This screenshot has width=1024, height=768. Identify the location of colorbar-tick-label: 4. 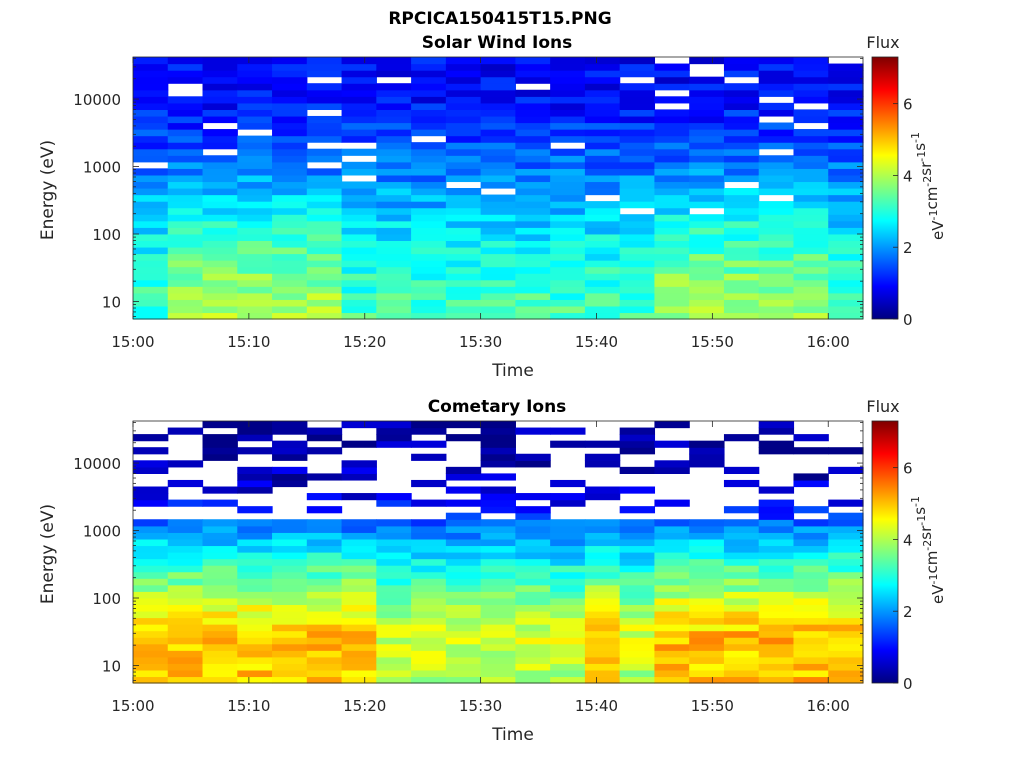
(908, 540).